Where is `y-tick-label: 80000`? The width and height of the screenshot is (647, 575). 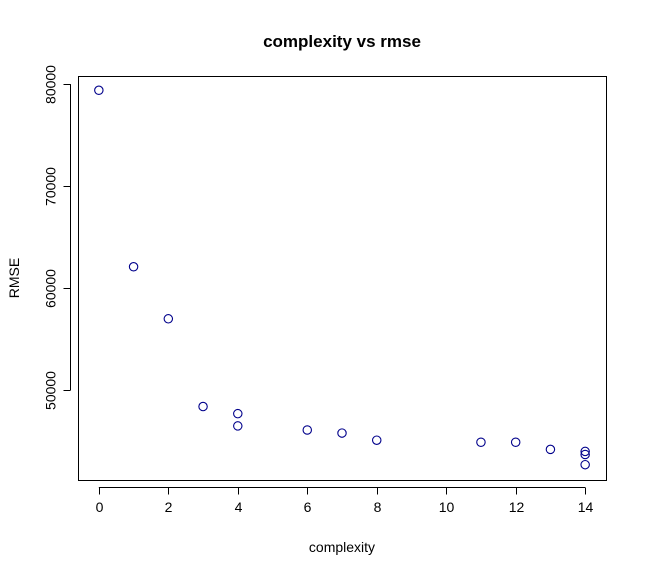 y-tick-label: 80000 is located at coordinates (51, 84).